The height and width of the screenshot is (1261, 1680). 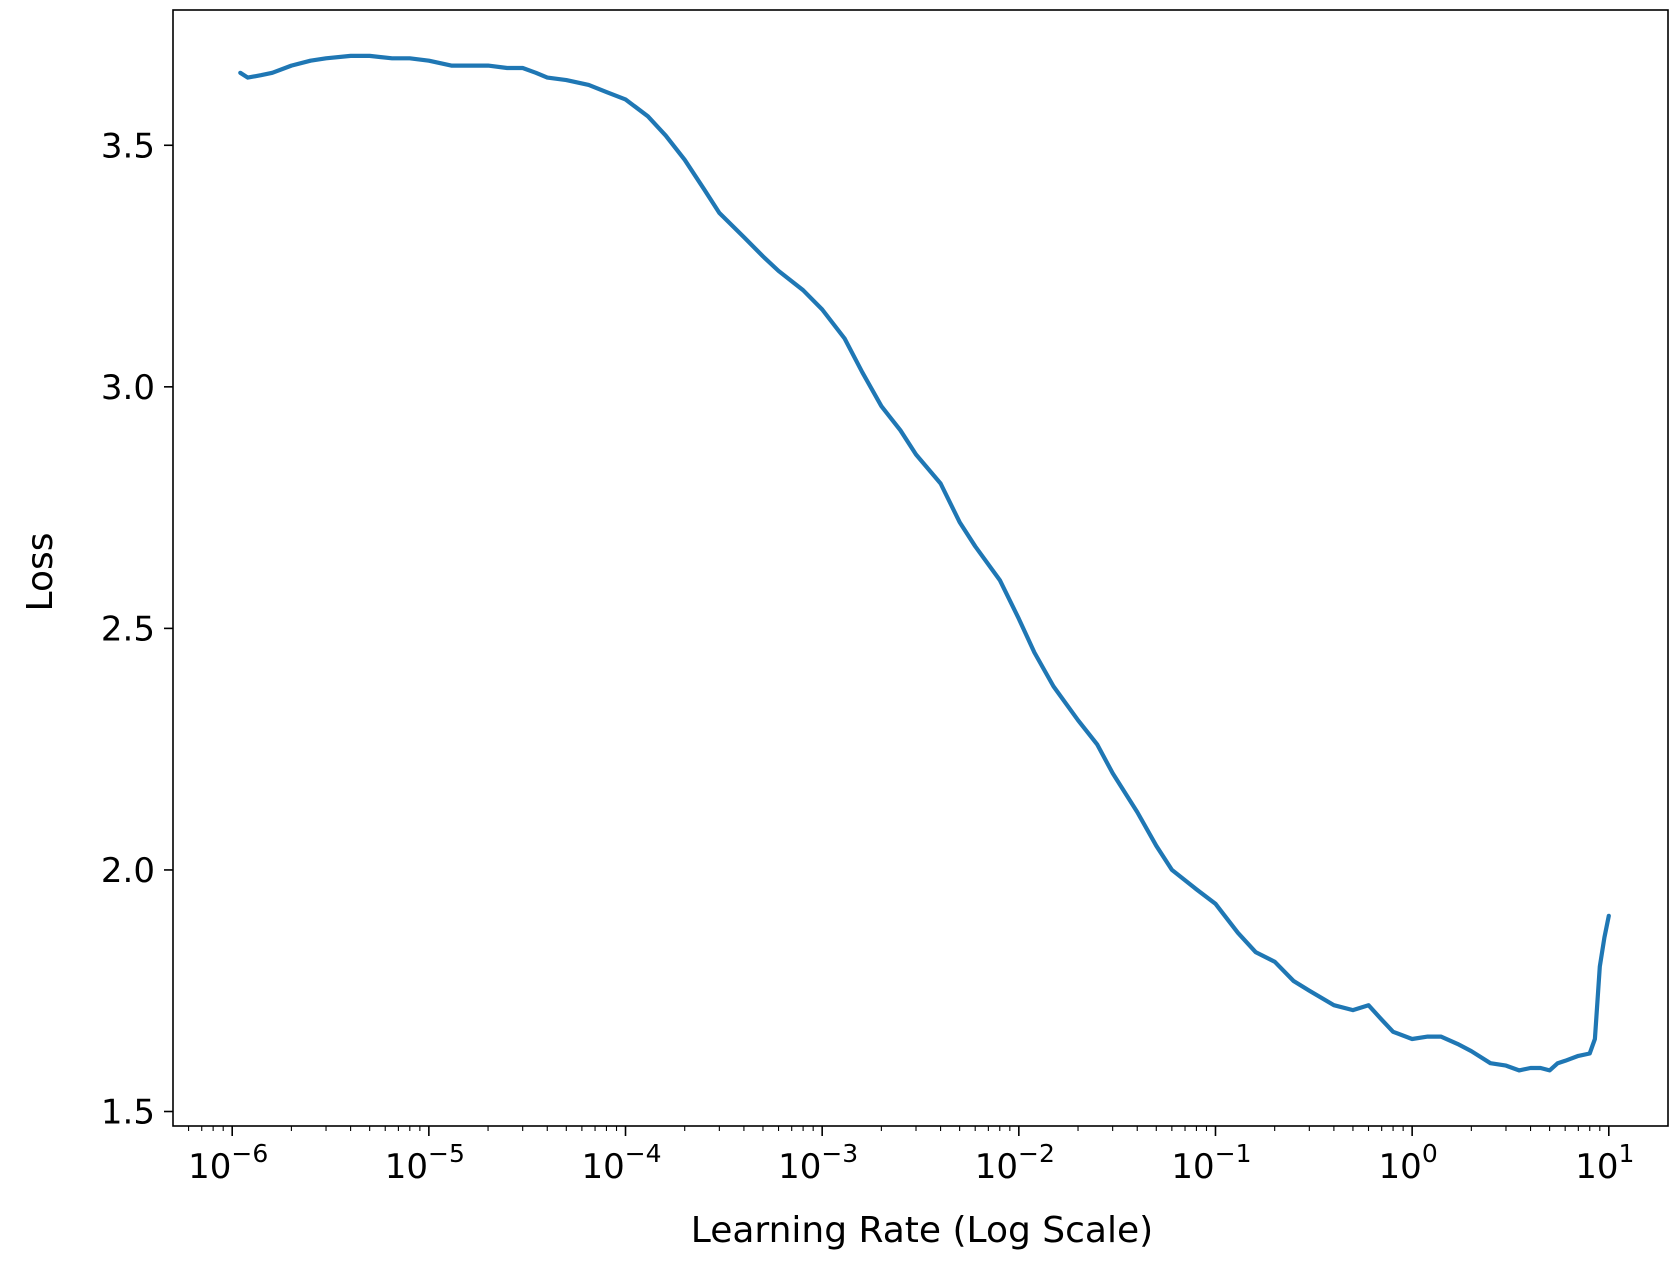 I want to click on y-tick-label: 3.0, so click(x=128, y=388).